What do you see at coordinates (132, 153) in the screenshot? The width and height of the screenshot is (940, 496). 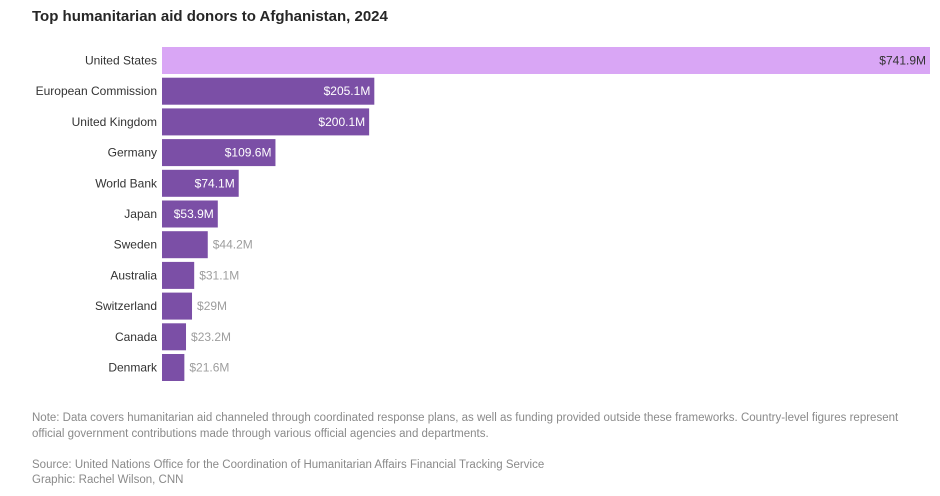 I see `category-label-germany: Germany` at bounding box center [132, 153].